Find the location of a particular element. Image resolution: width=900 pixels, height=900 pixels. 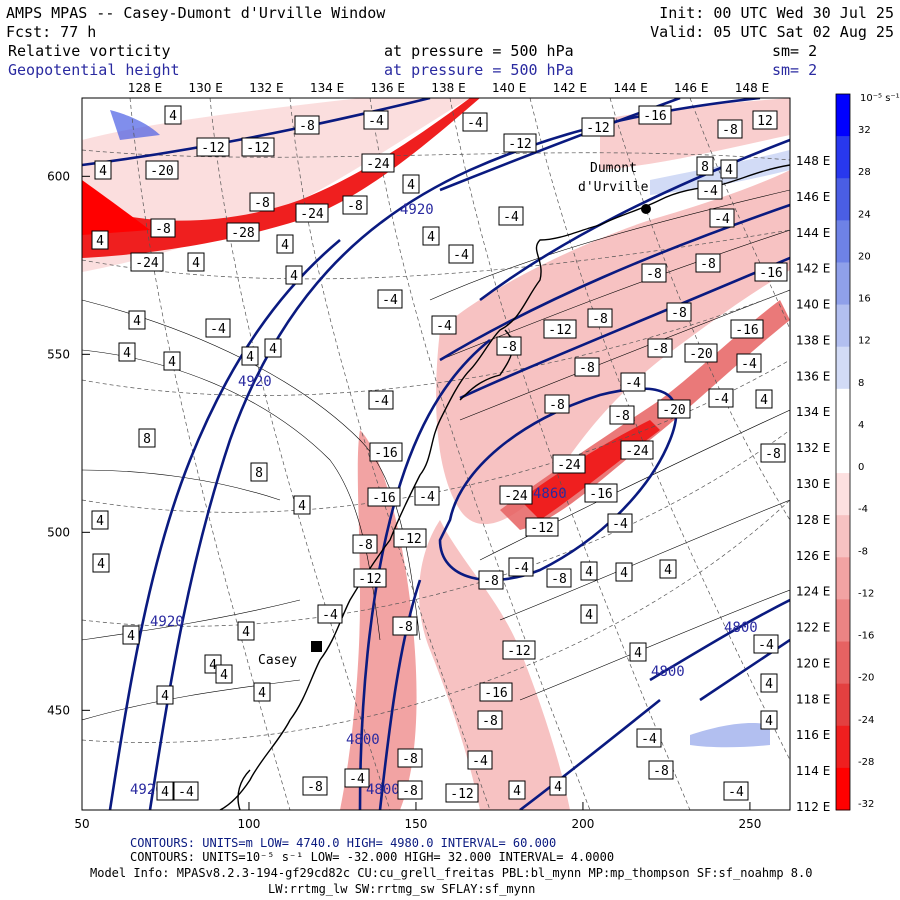

field2-name: Geopotential height is located at coordinates (94, 70).